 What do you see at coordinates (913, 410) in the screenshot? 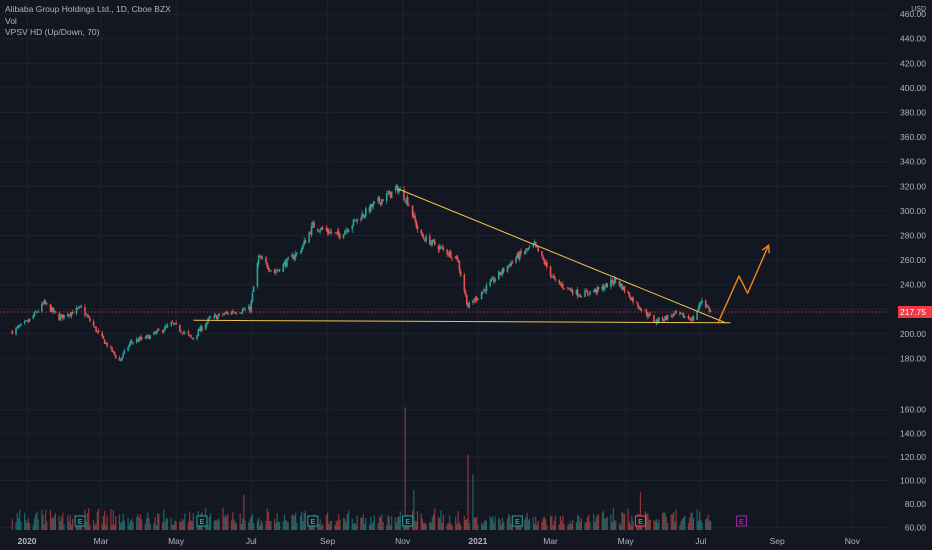
I see `volume-tick-label: 160.00` at bounding box center [913, 410].